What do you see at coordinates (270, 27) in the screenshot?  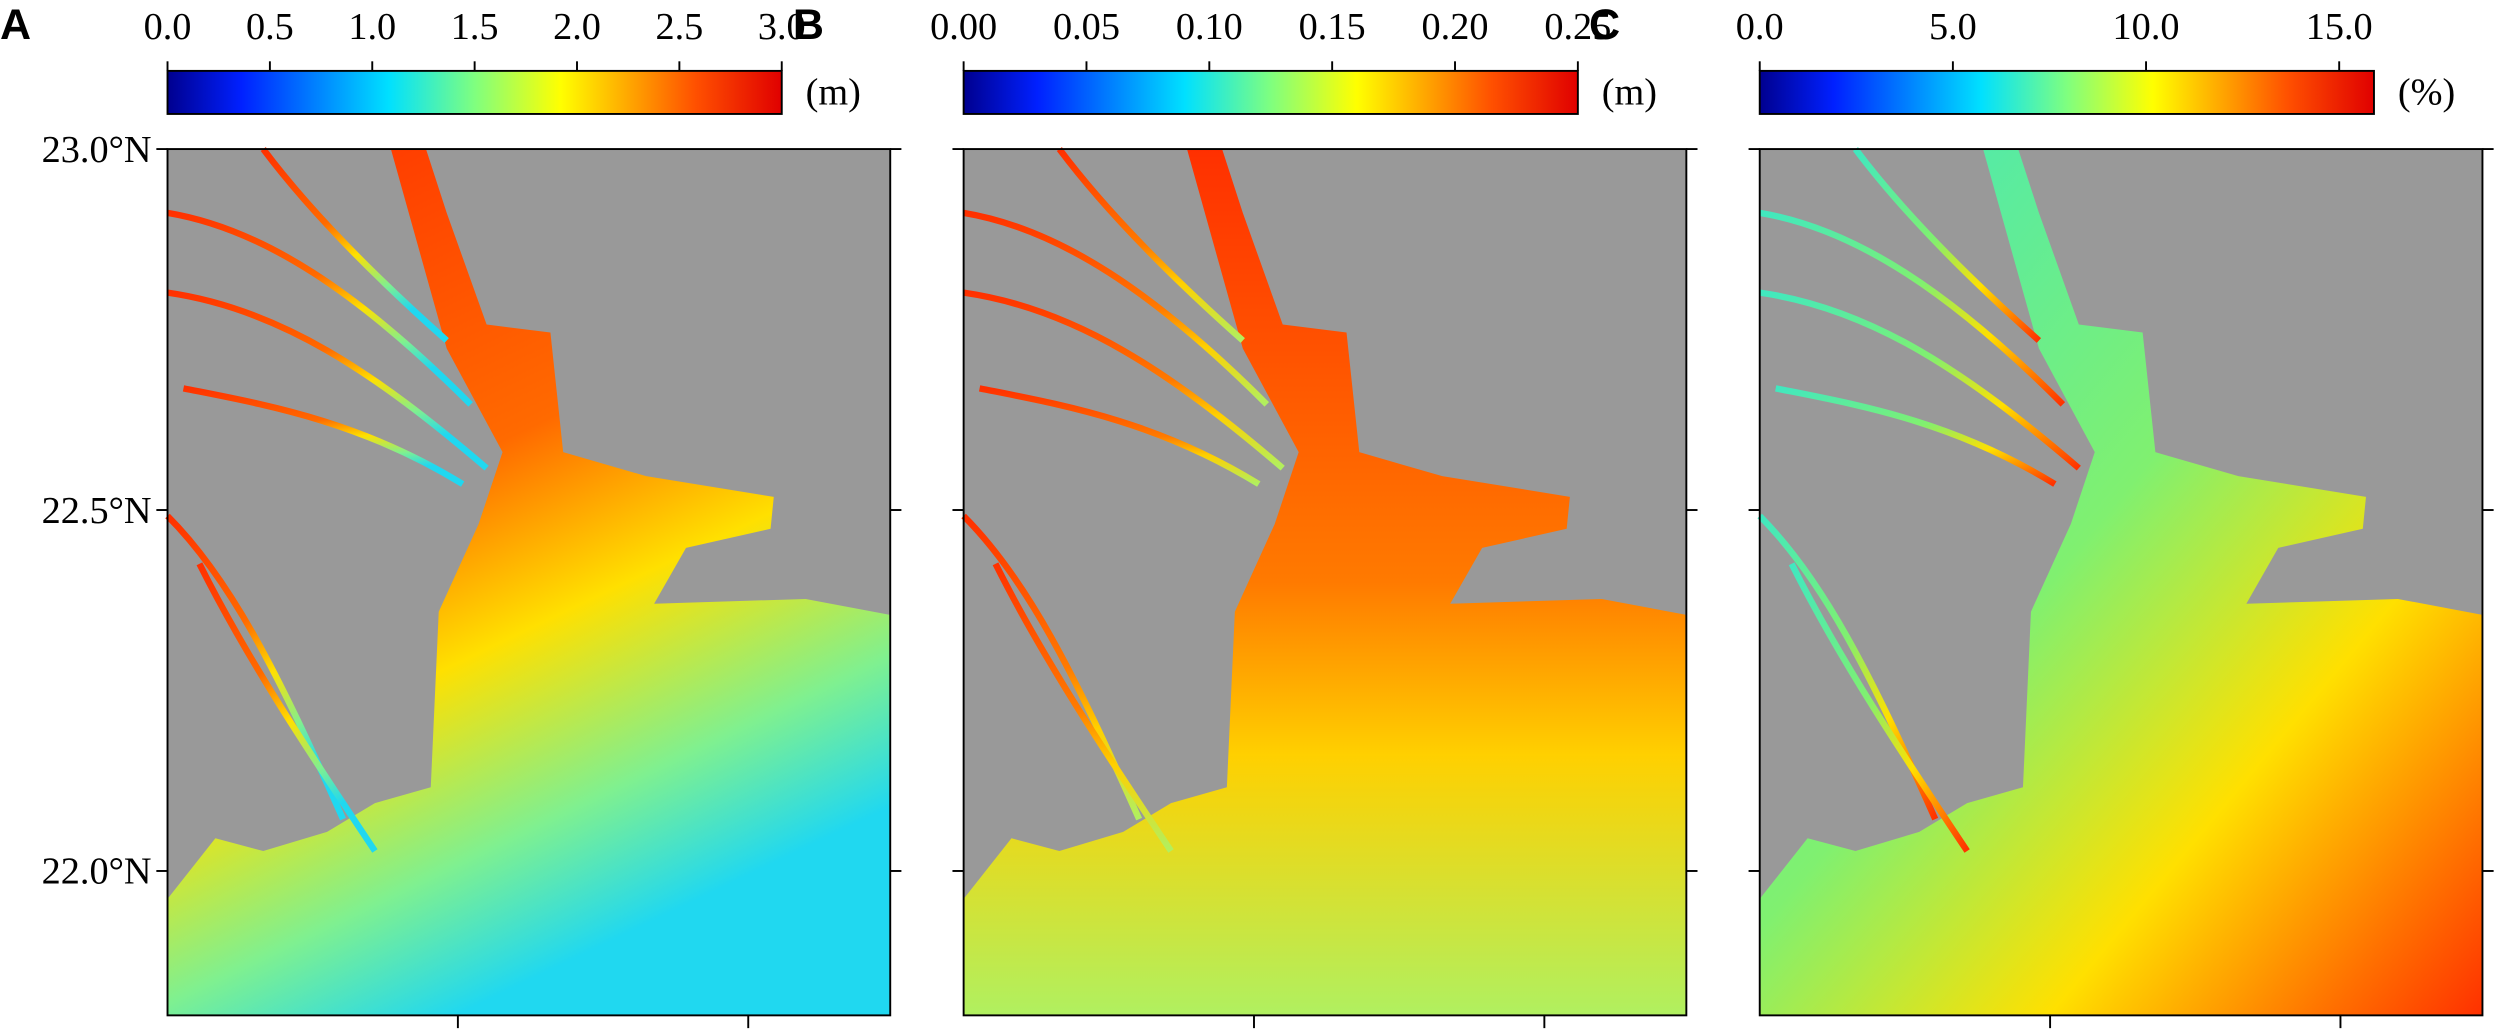 I see `colorbar-tick-label: 0.5` at bounding box center [270, 27].